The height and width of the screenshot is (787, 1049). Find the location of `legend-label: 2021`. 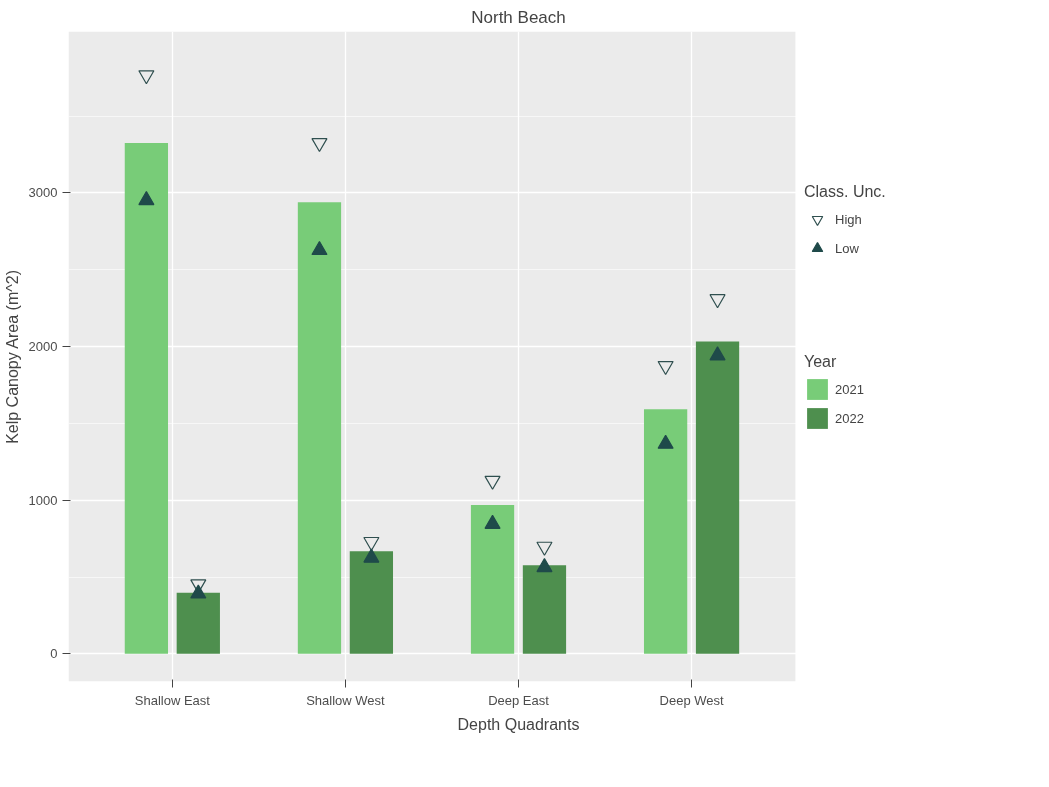

legend-label: 2021 is located at coordinates (849, 389).